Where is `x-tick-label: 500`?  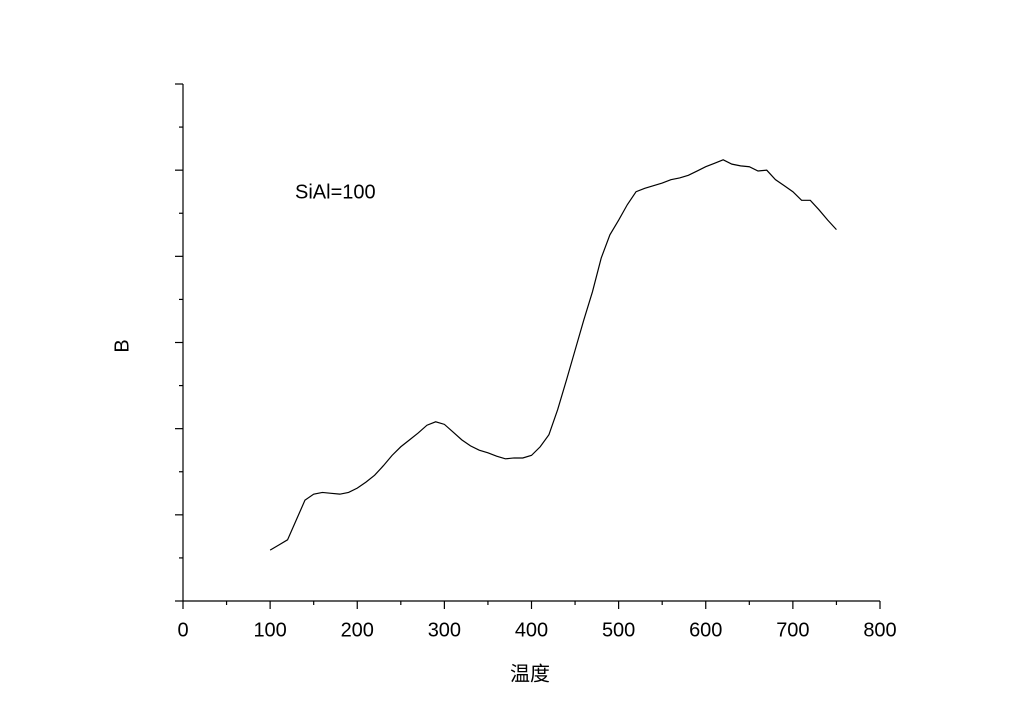
x-tick-label: 500 is located at coordinates (618, 630).